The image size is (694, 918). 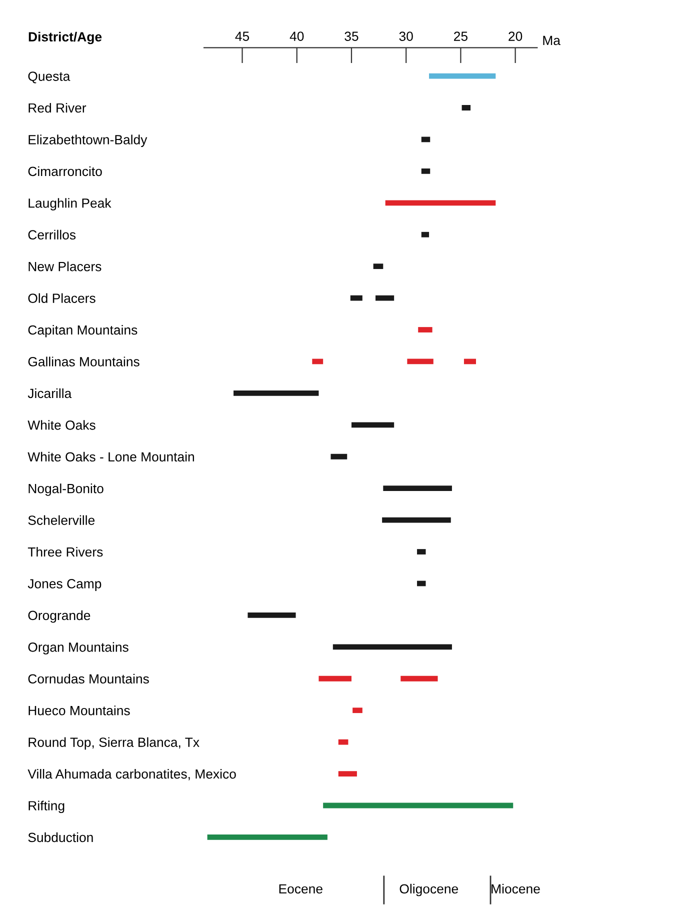 I want to click on x-tick-label: 30, so click(x=406, y=36).